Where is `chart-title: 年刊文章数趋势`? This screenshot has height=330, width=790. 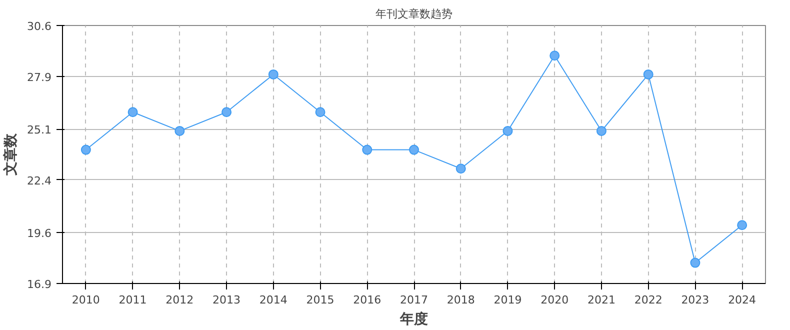
chart-title: 年刊文章数趋势 is located at coordinates (414, 14).